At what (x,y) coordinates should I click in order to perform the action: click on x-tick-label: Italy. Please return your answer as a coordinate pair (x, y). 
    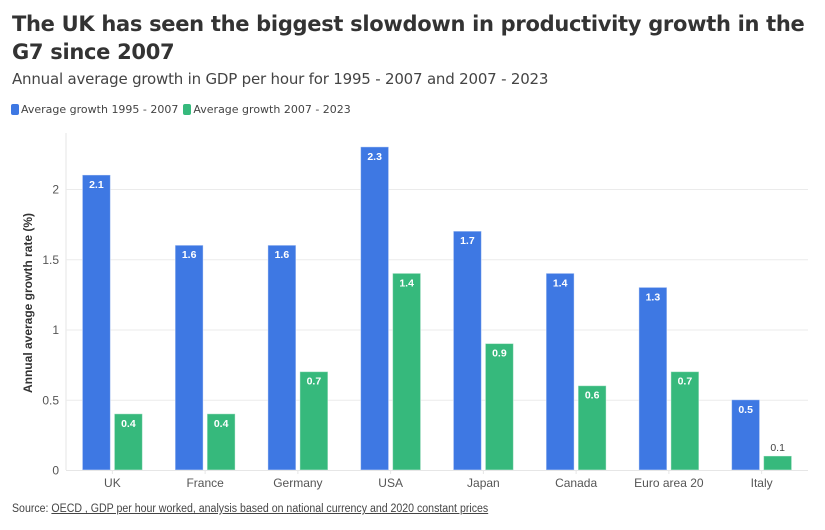
    Looking at the image, I should click on (762, 483).